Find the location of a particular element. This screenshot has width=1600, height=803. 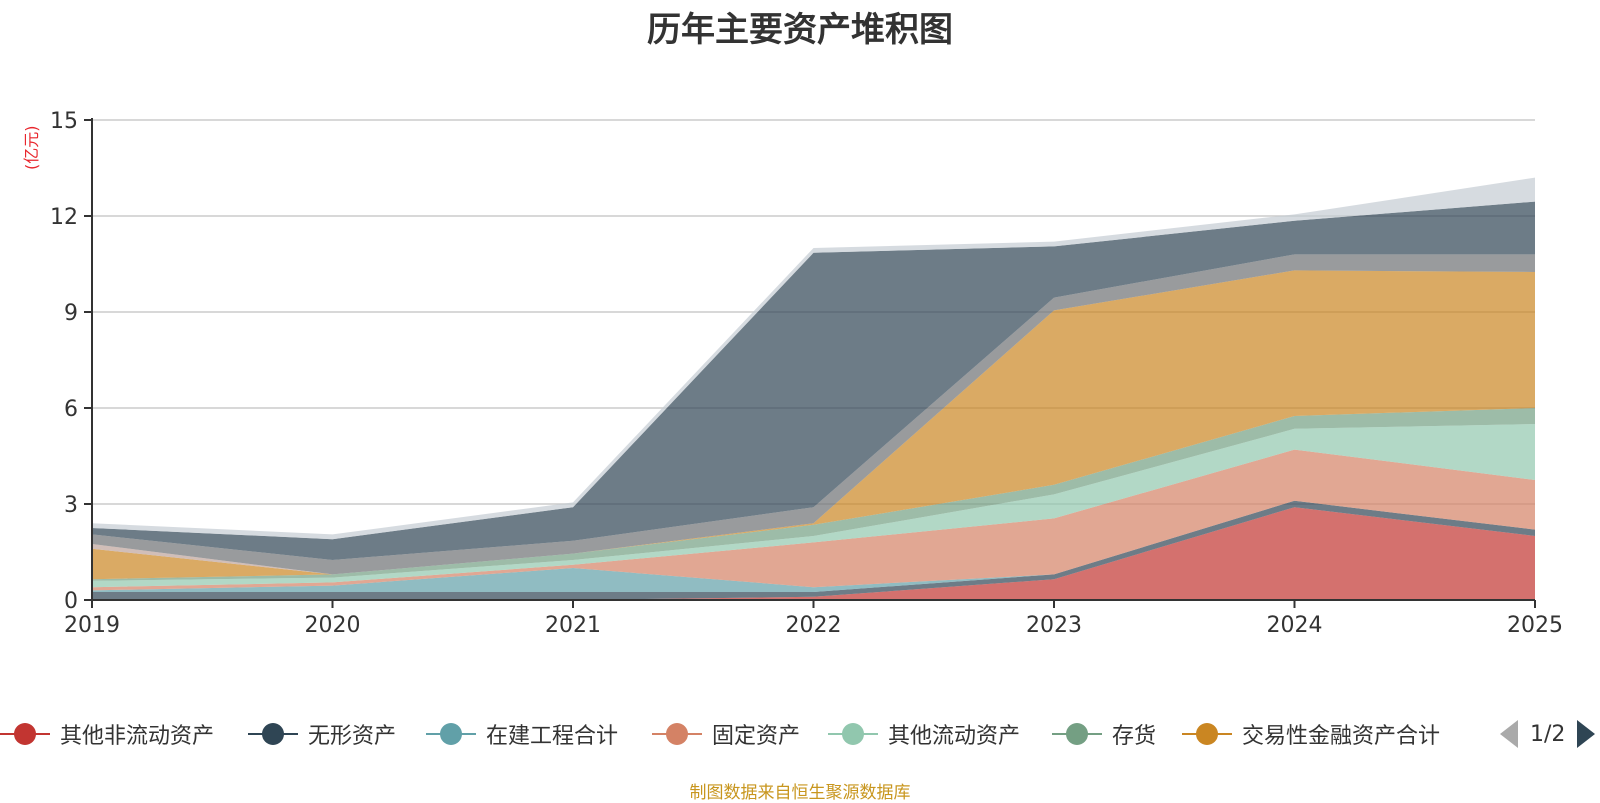

y-tick-label-1: 3 is located at coordinates (71, 505).